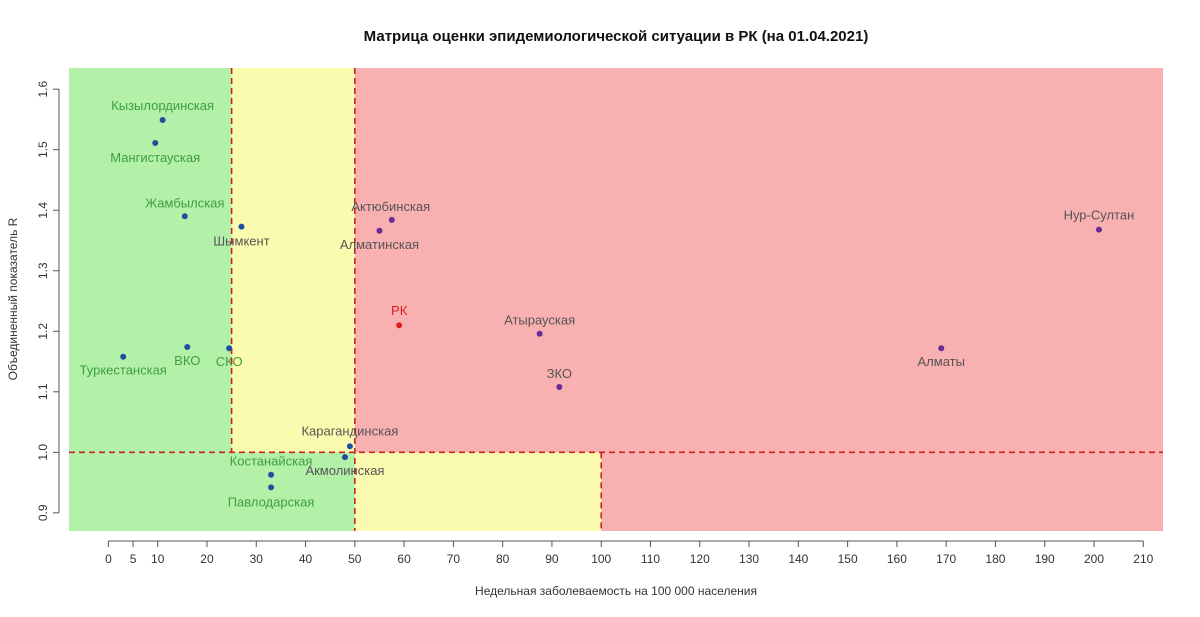 The image size is (1200, 617). Describe the element at coordinates (798, 559) in the screenshot. I see `x-tick-label: 140` at that location.